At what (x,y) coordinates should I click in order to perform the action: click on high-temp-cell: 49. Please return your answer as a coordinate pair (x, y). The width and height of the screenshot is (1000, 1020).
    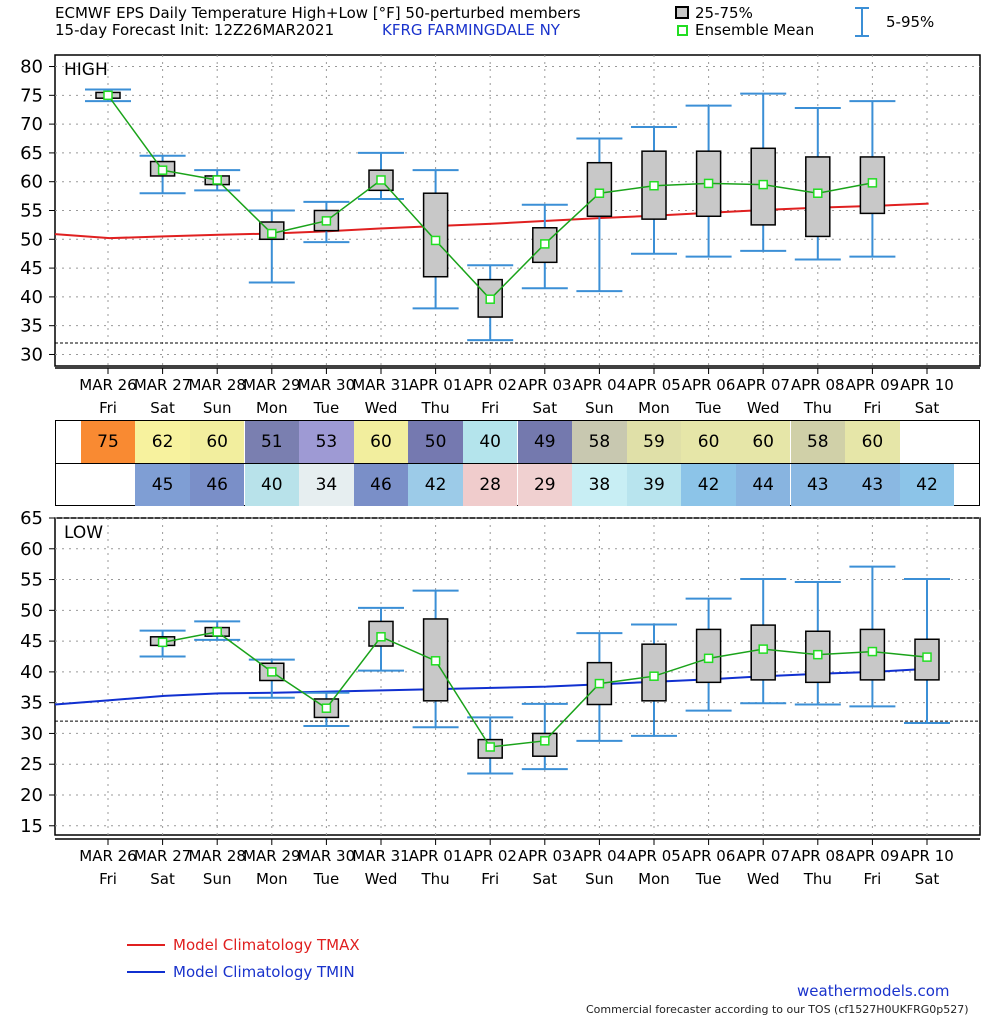
    Looking at the image, I should click on (545, 442).